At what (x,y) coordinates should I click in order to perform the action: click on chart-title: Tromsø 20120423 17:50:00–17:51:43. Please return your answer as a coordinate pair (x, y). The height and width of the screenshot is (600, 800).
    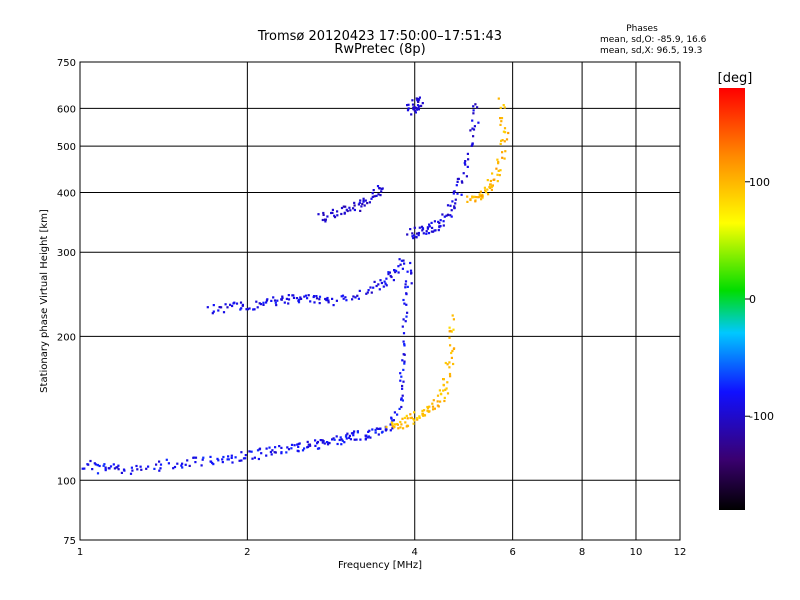
    Looking at the image, I should click on (379, 36).